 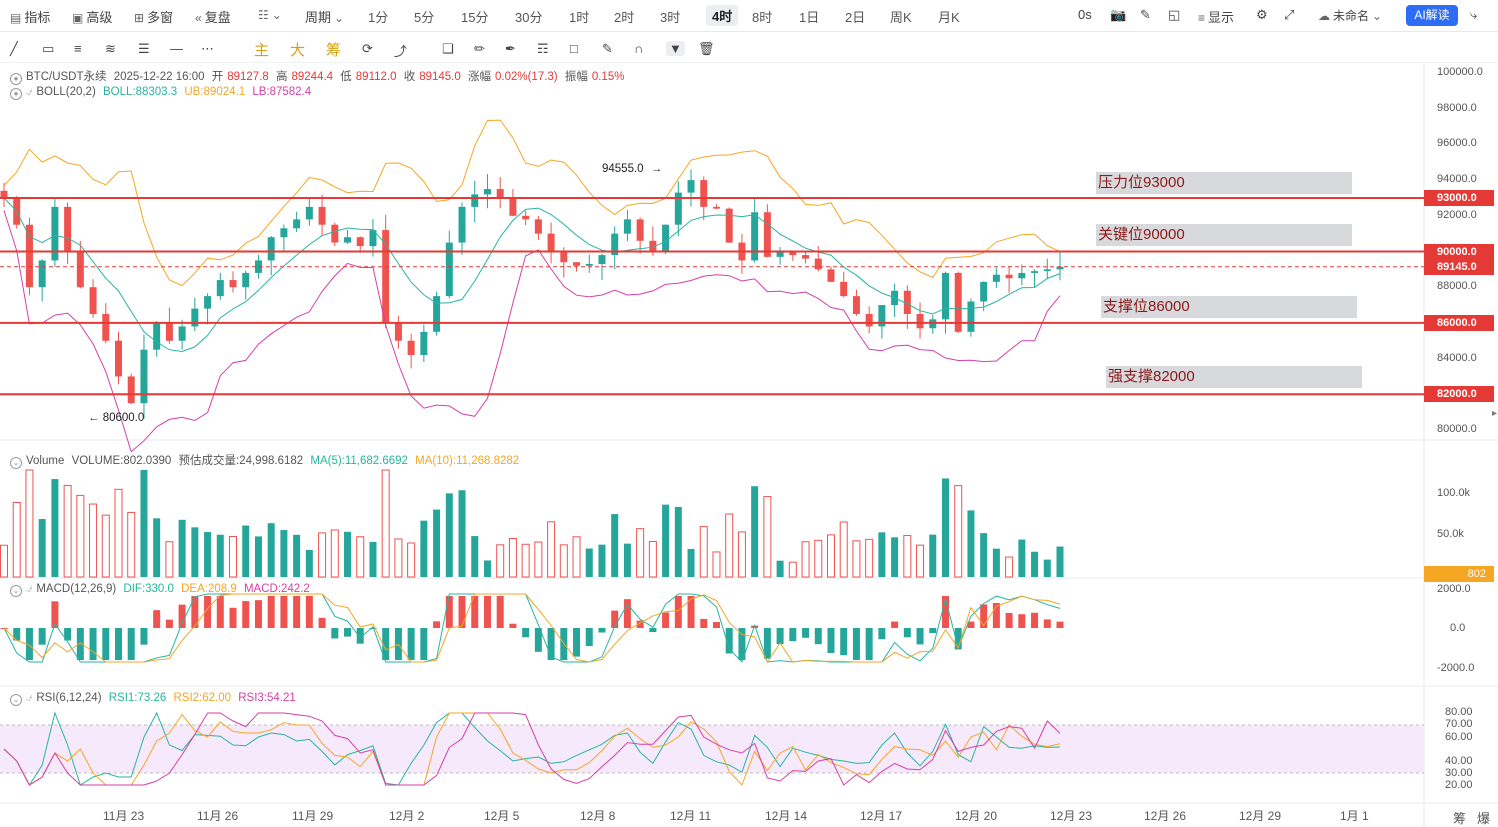 I want to click on price-level-label: 89145.0, so click(x=1459, y=266).